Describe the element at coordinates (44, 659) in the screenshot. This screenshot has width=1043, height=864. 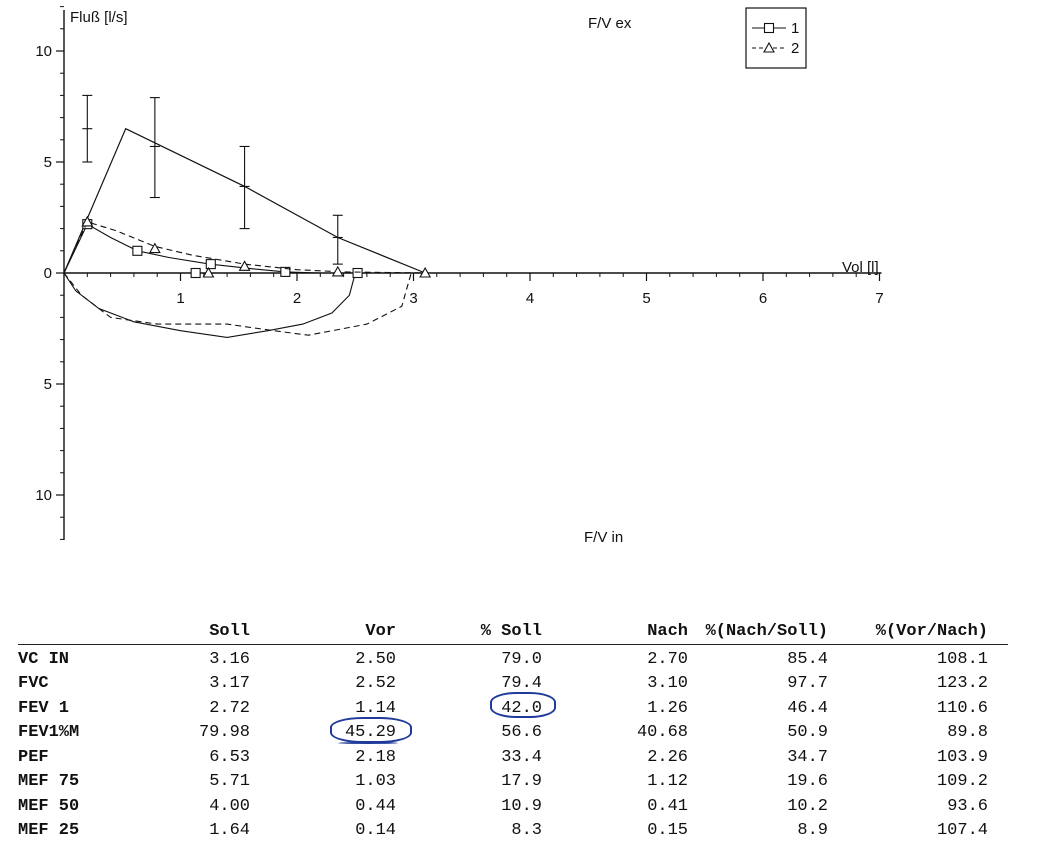
I see `row-label: VC IN` at that location.